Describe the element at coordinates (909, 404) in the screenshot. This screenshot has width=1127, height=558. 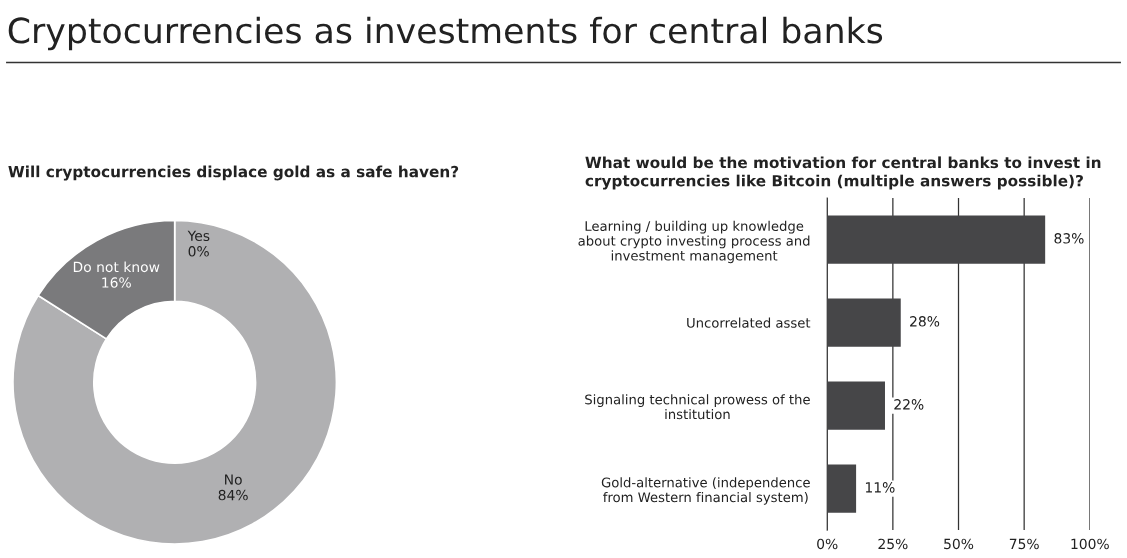
I see `data-label: 22%` at that location.